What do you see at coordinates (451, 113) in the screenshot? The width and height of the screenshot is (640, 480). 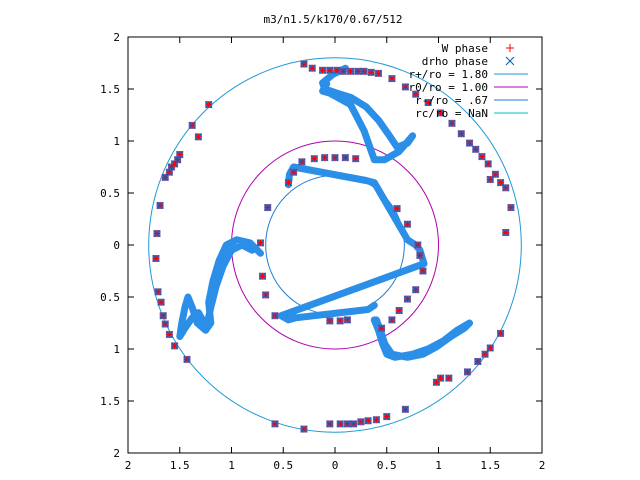 I see `legend-label: rc/ro = NaN` at bounding box center [451, 113].